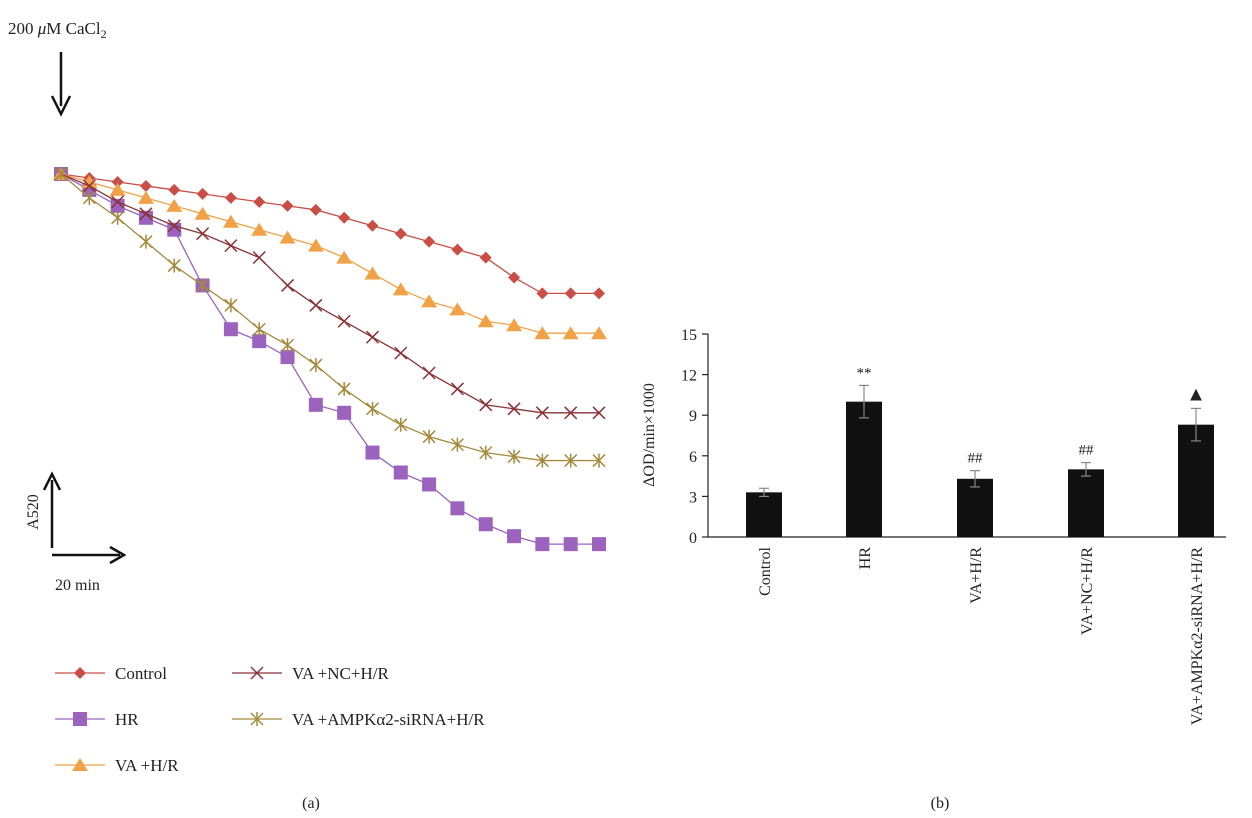 Image resolution: width=1252 pixels, height=818 pixels. Describe the element at coordinates (864, 373) in the screenshot. I see `significance-marker: **` at that location.